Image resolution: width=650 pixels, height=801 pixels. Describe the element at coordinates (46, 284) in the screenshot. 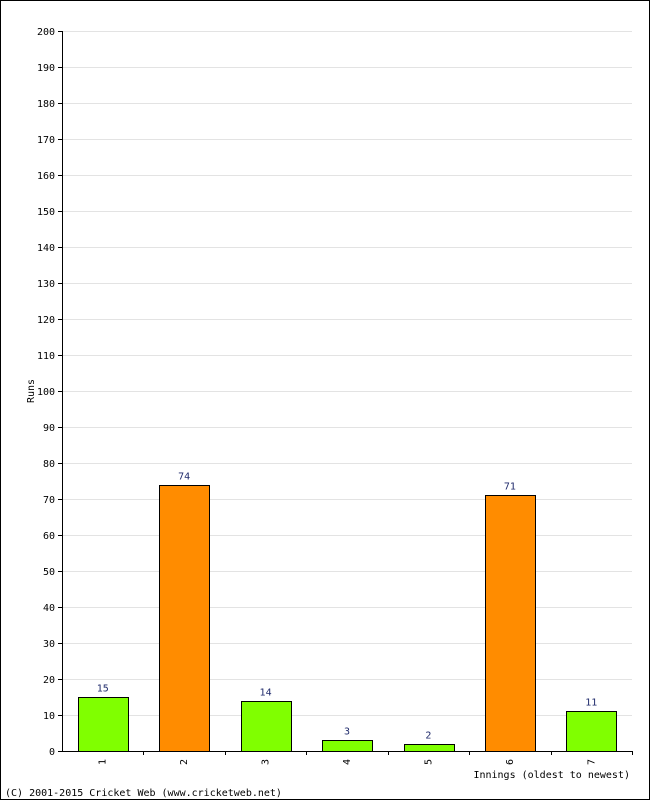

I see `y-tick-label: 130` at that location.